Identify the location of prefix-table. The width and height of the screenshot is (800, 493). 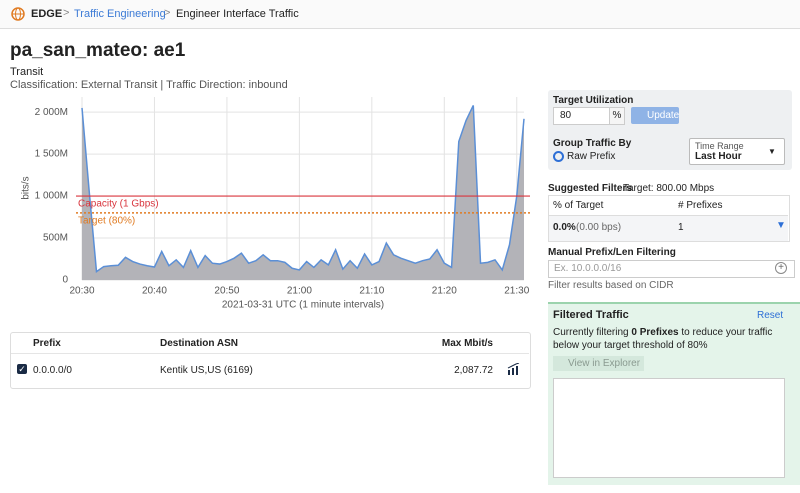
(270, 360).